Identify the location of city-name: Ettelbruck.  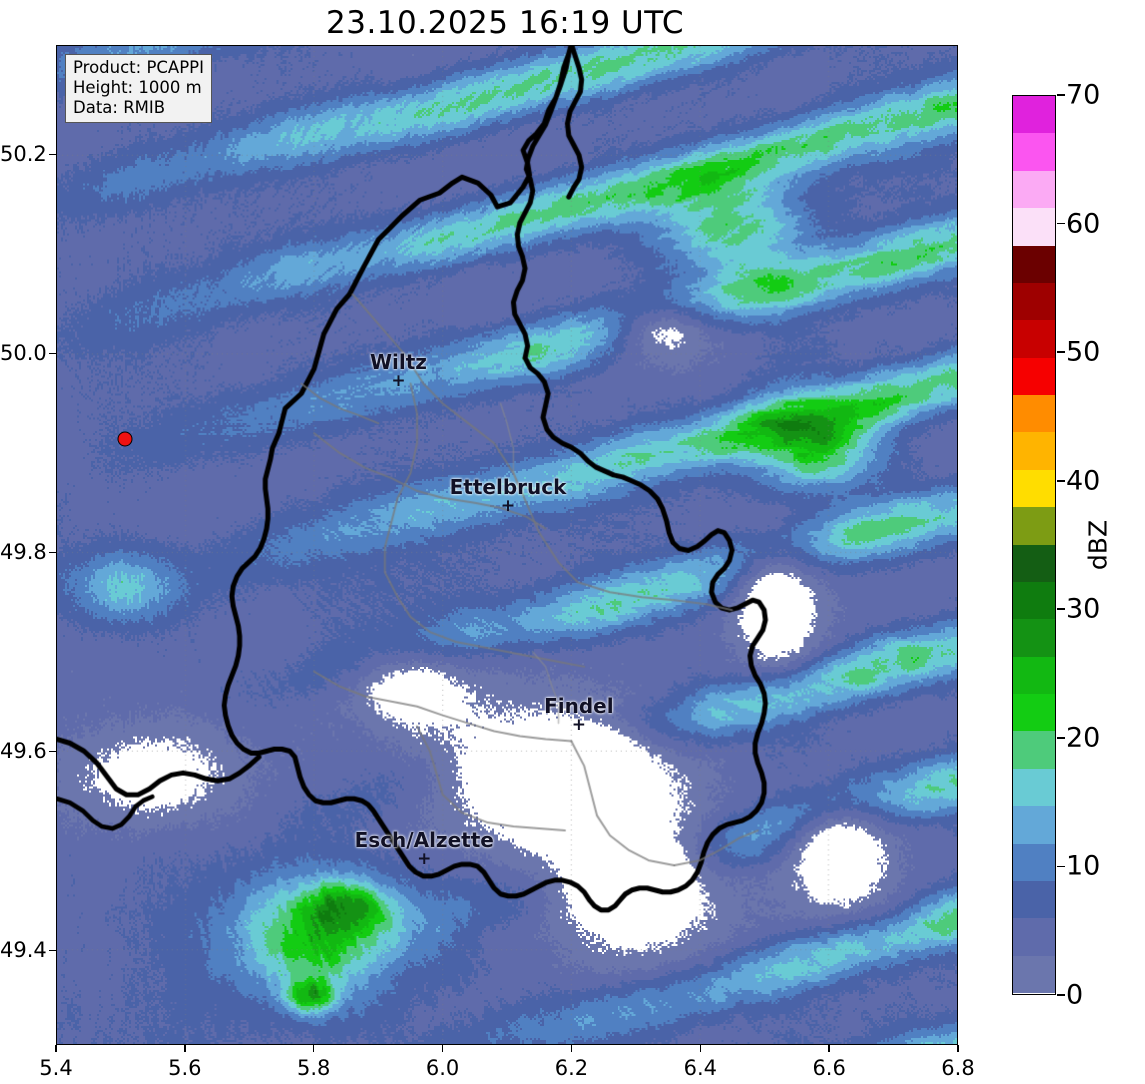
(508, 486).